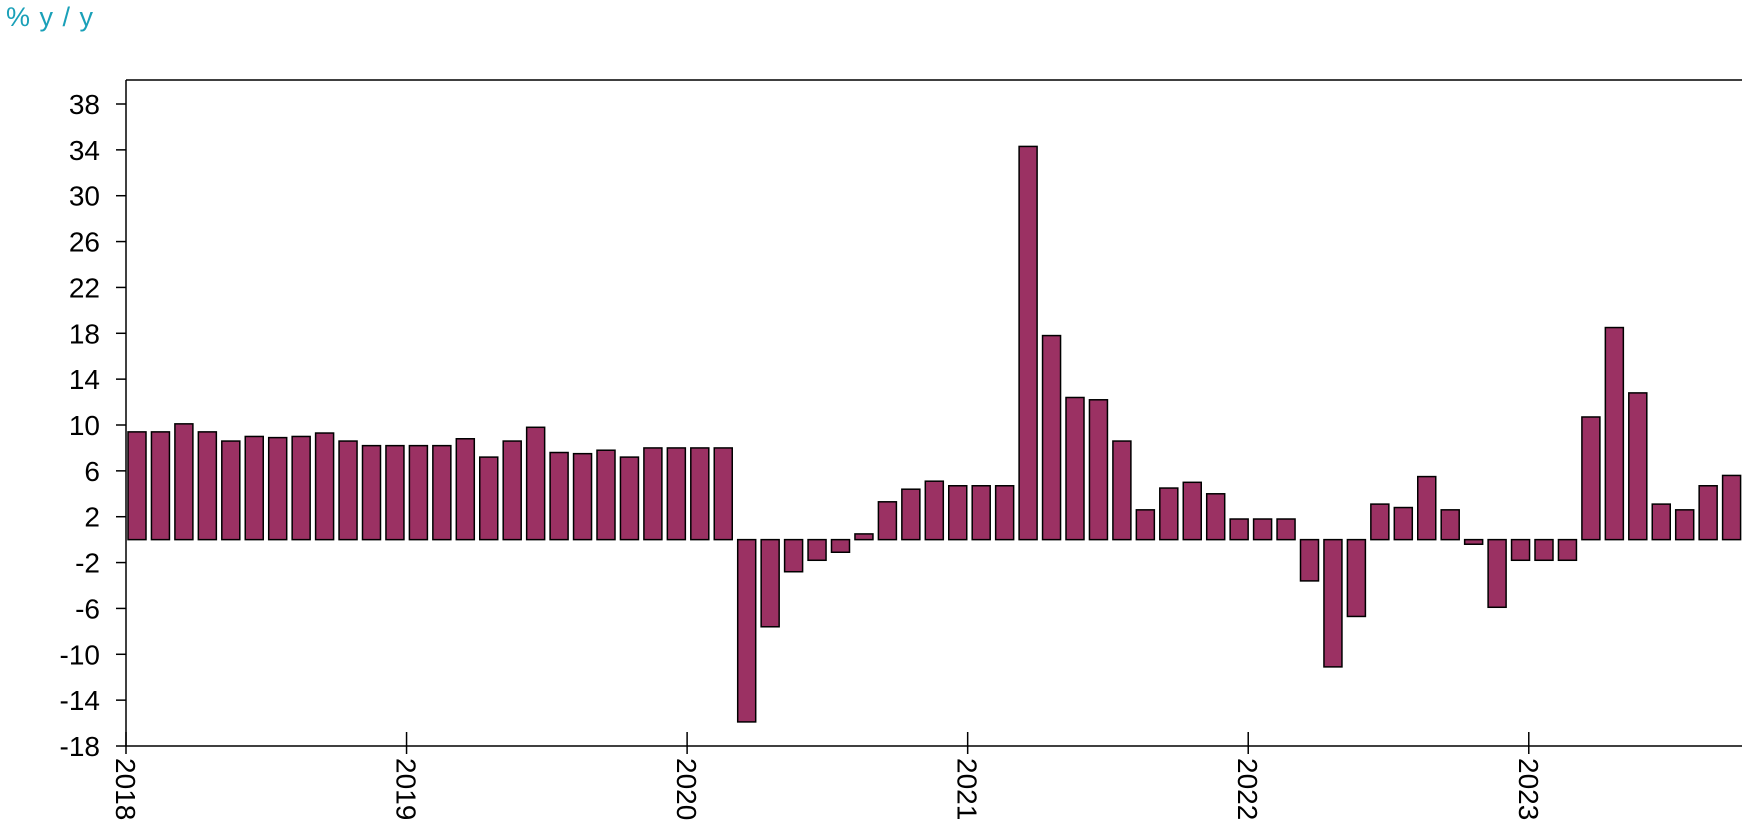  Describe the element at coordinates (80, 700) in the screenshot. I see `y-tick-label: -14` at that location.